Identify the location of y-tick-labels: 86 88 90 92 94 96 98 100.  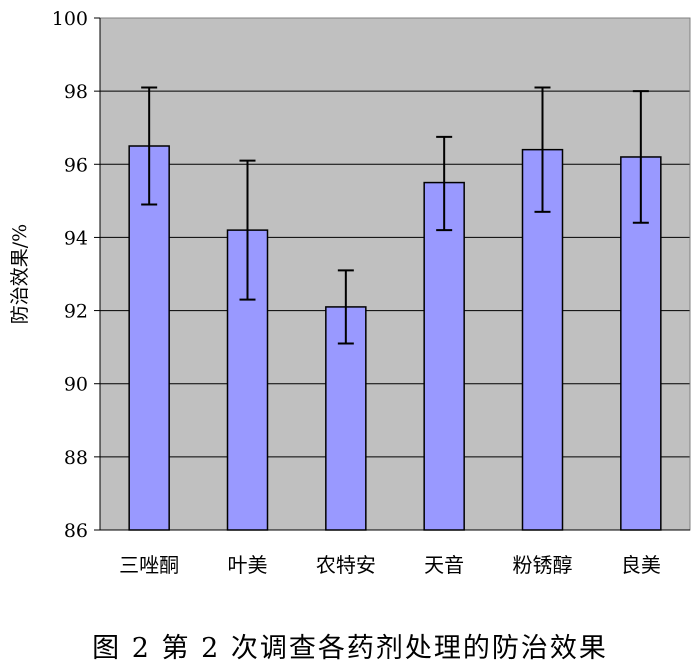
(76, 275).